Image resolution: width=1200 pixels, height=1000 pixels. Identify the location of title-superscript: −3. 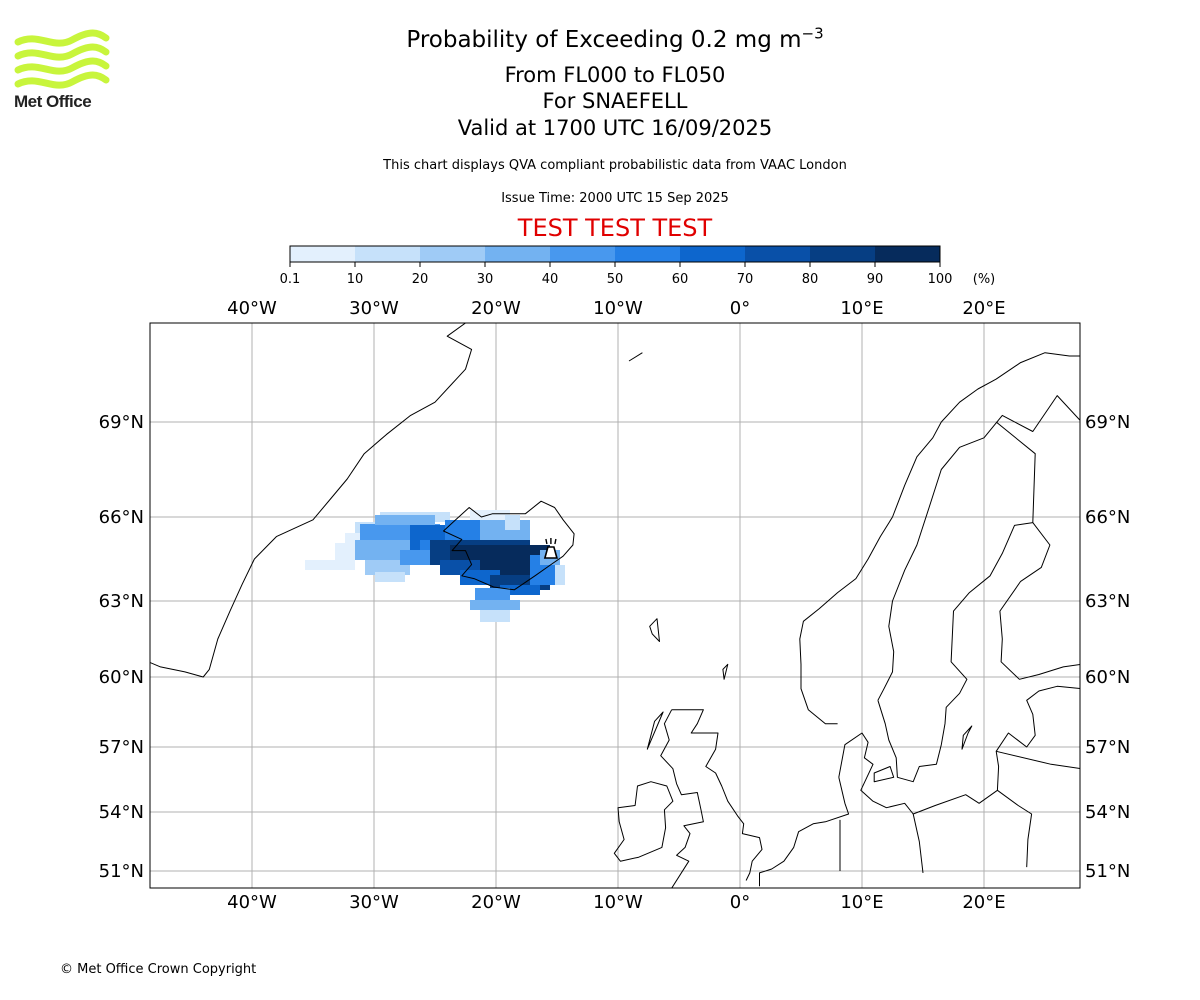
(812, 33).